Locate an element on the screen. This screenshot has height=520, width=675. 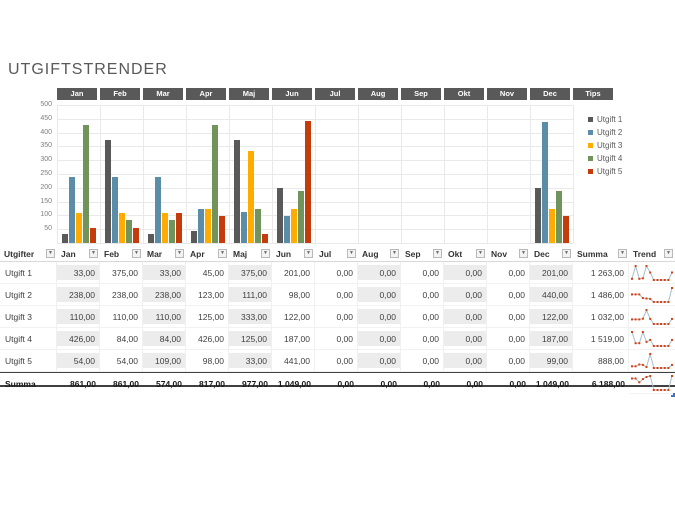
tab-jan: Jan is located at coordinates (77, 94).